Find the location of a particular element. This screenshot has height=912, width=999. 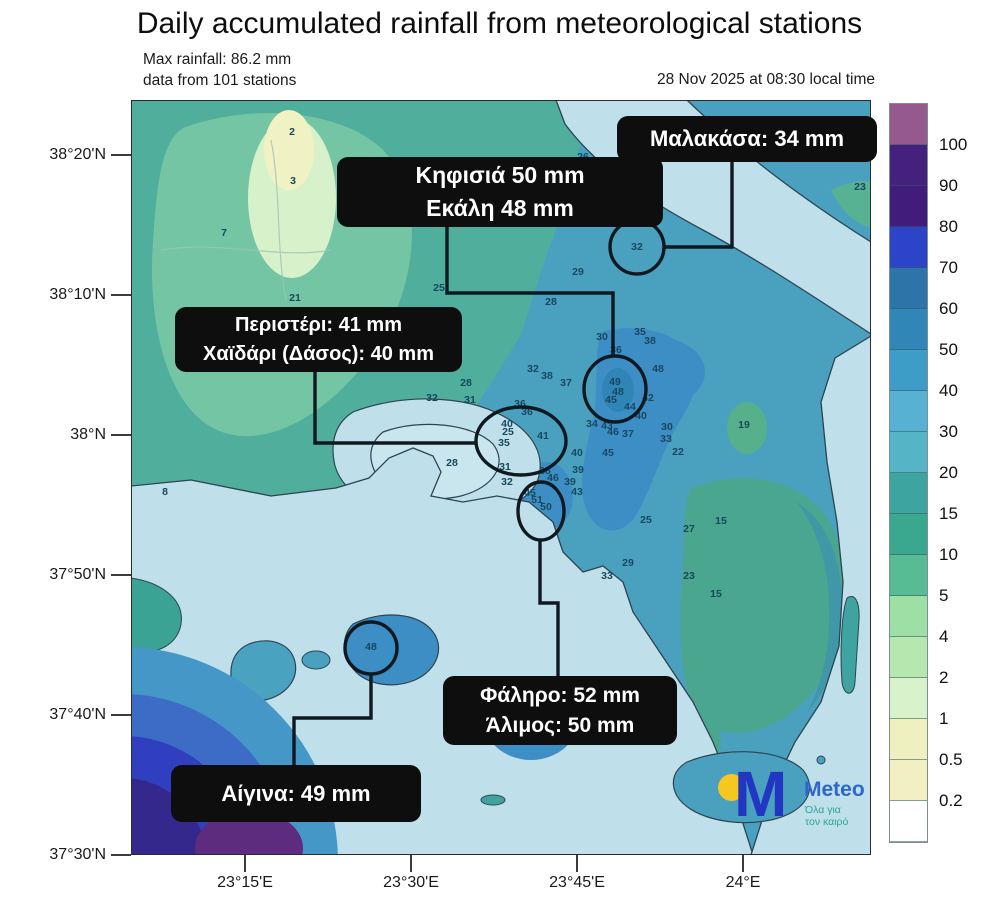

sea-east-strait is located at coordinates (810, 595).